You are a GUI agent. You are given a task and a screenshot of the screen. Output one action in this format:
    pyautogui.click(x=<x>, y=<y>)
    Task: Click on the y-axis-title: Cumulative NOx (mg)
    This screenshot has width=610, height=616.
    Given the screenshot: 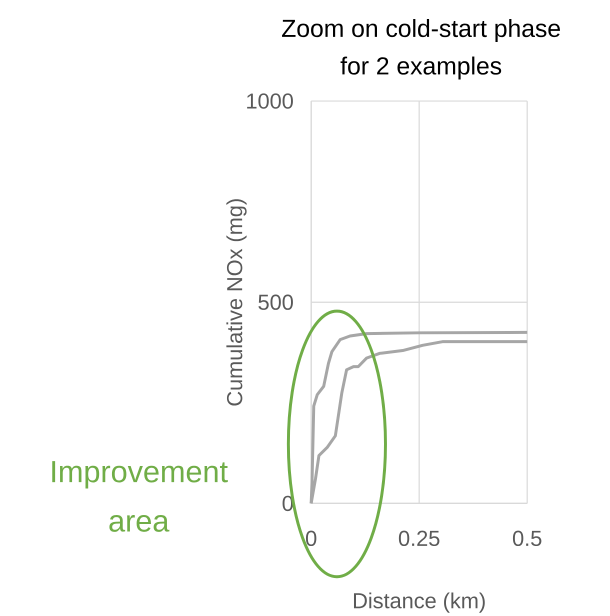 What is the action you would take?
    pyautogui.click(x=236, y=302)
    